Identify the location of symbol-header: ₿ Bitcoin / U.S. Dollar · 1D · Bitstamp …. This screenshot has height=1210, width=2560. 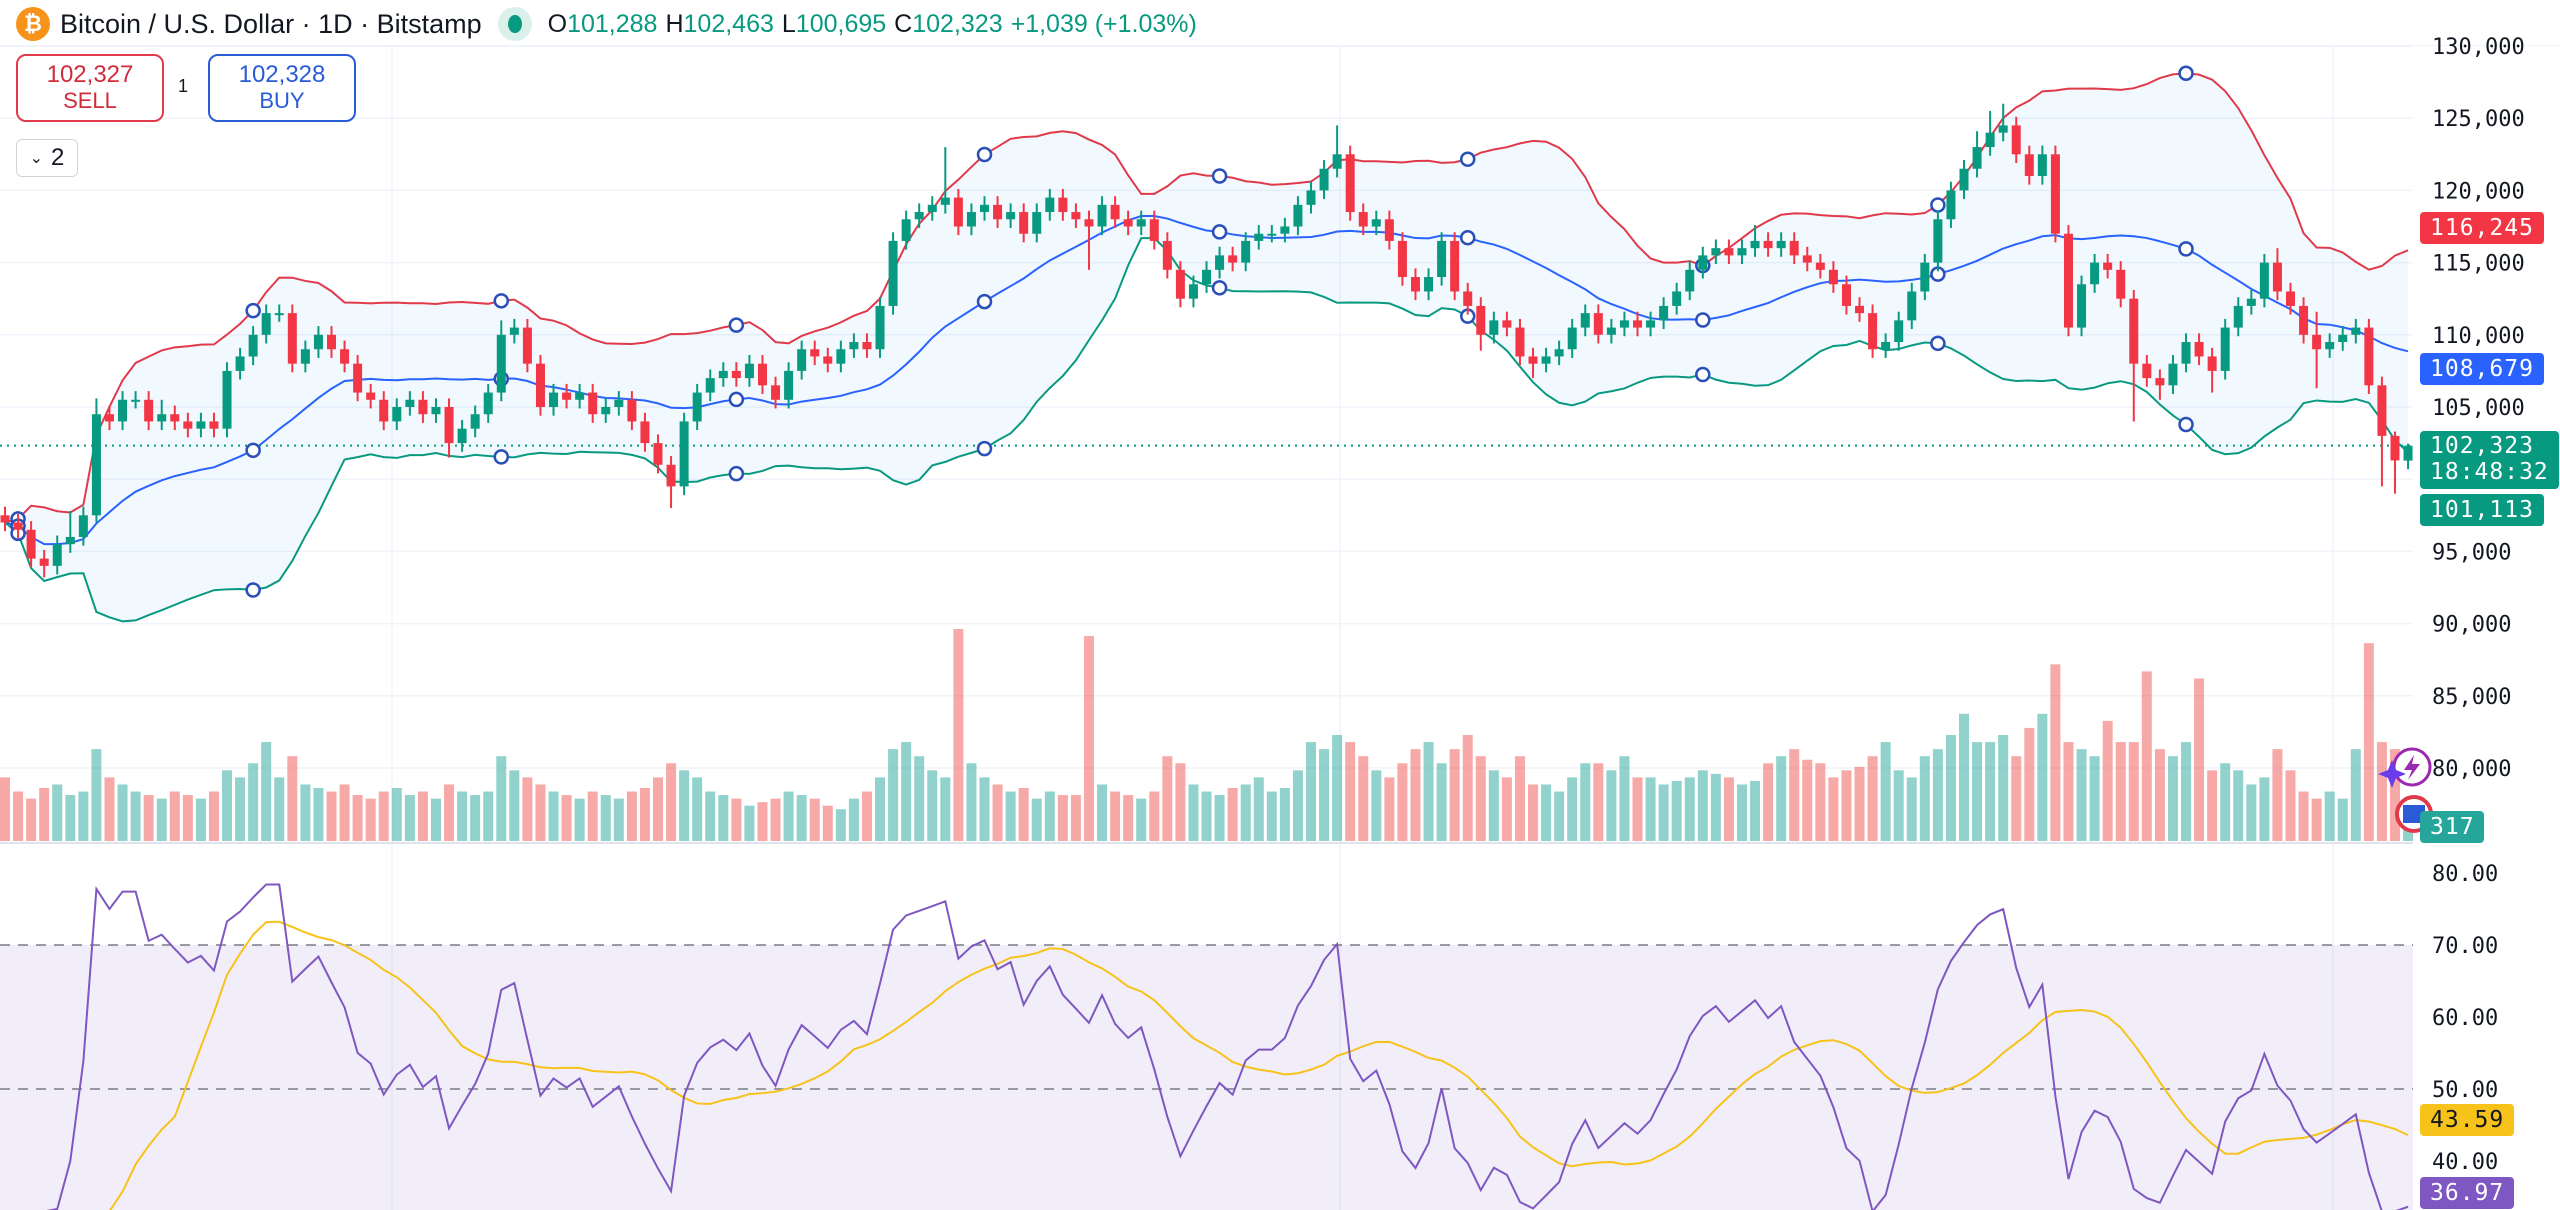
(606, 24).